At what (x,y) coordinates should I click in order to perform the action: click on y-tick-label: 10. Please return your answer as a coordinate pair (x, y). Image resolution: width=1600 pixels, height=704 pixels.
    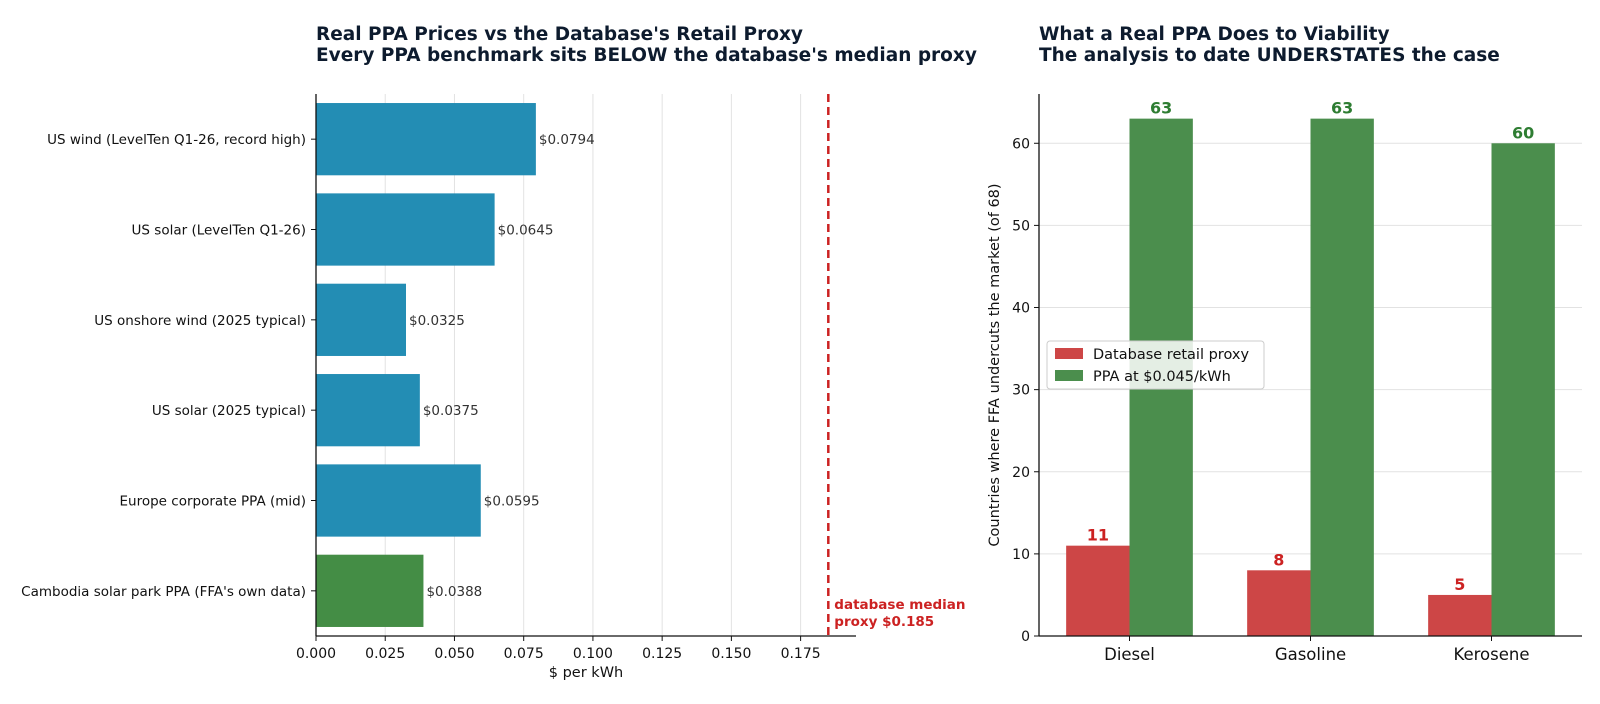
    Looking at the image, I should click on (1021, 555).